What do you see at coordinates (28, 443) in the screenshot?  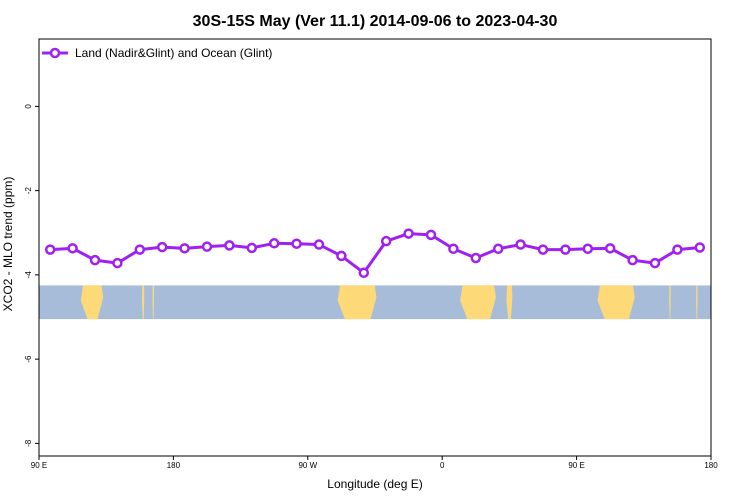 I see `y-tick-label-4: -8` at bounding box center [28, 443].